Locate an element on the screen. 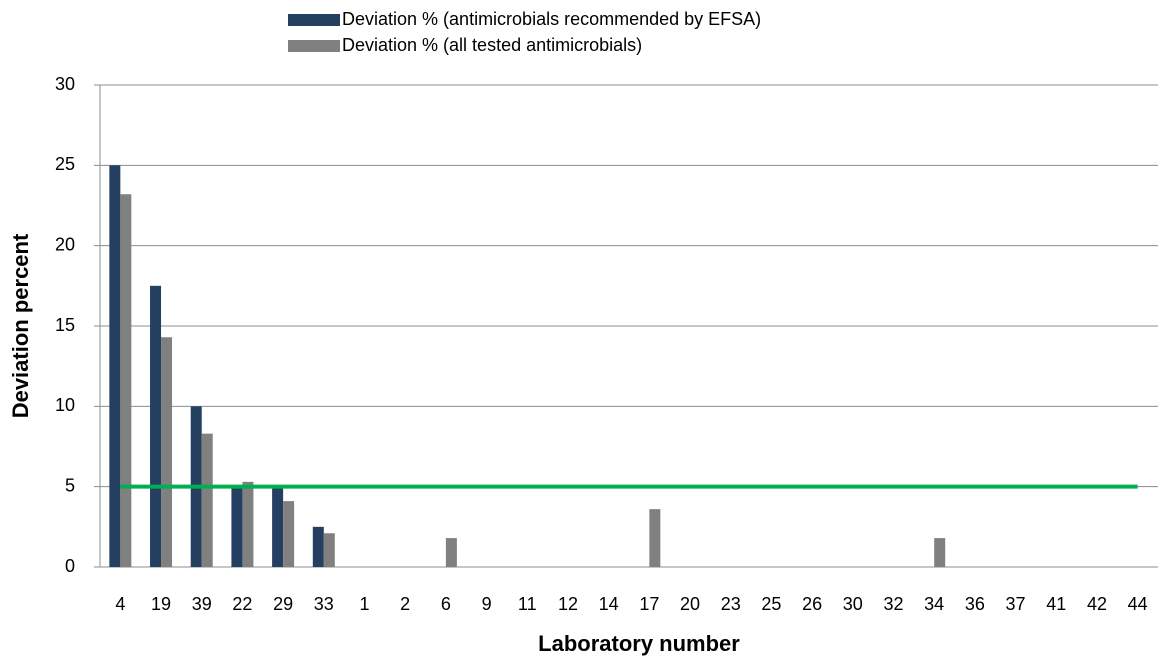 The height and width of the screenshot is (662, 1169). x-tick-label: 23 is located at coordinates (731, 604).